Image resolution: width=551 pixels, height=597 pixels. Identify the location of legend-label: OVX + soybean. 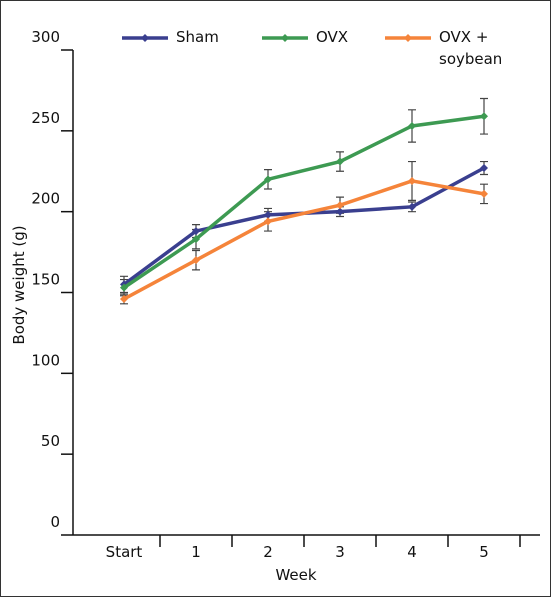
(471, 48).